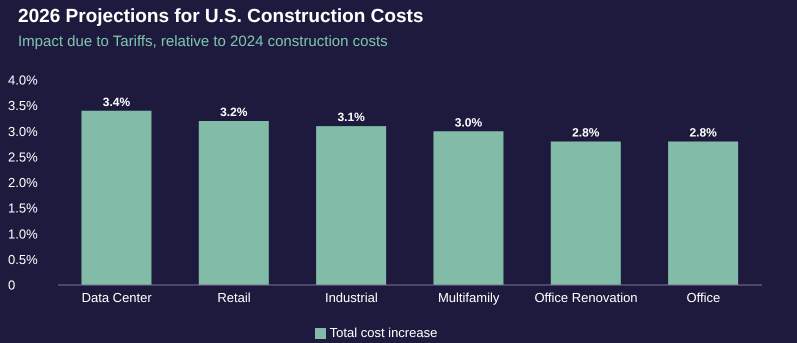 This screenshot has width=797, height=343. What do you see at coordinates (586, 298) in the screenshot?
I see `x-tick-label: Office Renovation` at bounding box center [586, 298].